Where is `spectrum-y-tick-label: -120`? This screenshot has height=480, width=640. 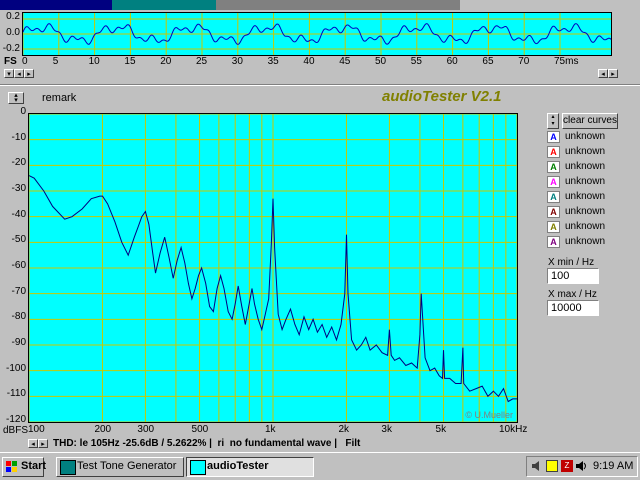
spectrum-y-tick-label: -120 is located at coordinates (15, 419).